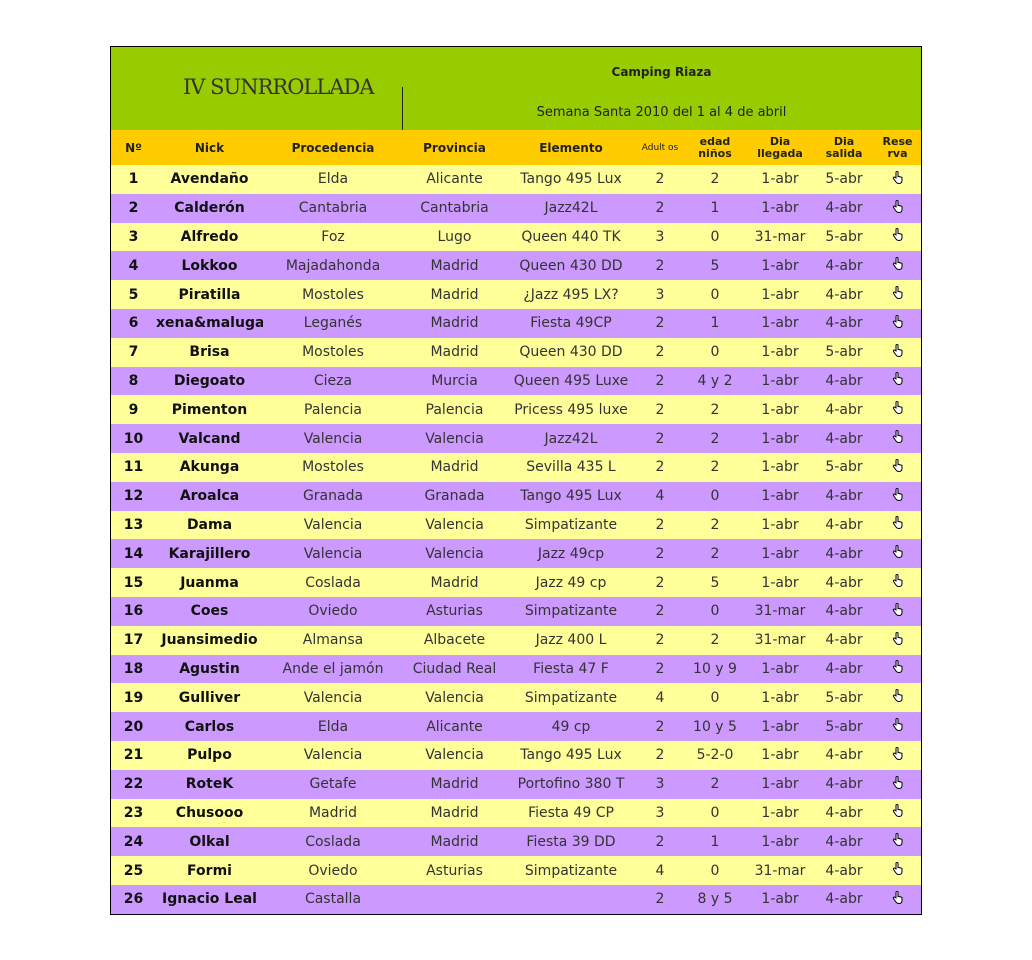 The width and height of the screenshot is (1032, 960). Describe the element at coordinates (133, 266) in the screenshot. I see `cell-number: 4` at that location.